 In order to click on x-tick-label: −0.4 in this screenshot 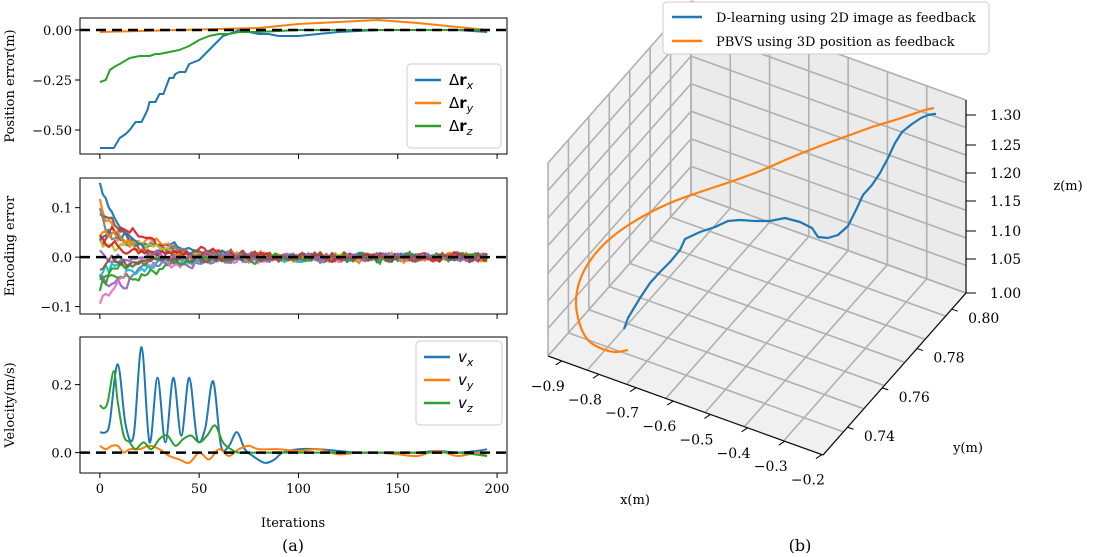, I will do `click(734, 454)`.